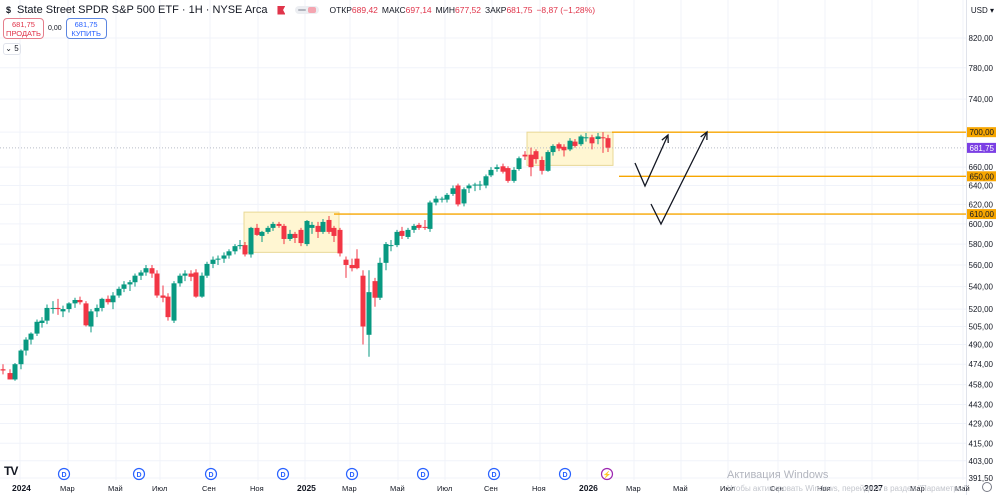 The height and width of the screenshot is (495, 1000). What do you see at coordinates (281, 10) in the screenshot?
I see `flag-icon` at bounding box center [281, 10].